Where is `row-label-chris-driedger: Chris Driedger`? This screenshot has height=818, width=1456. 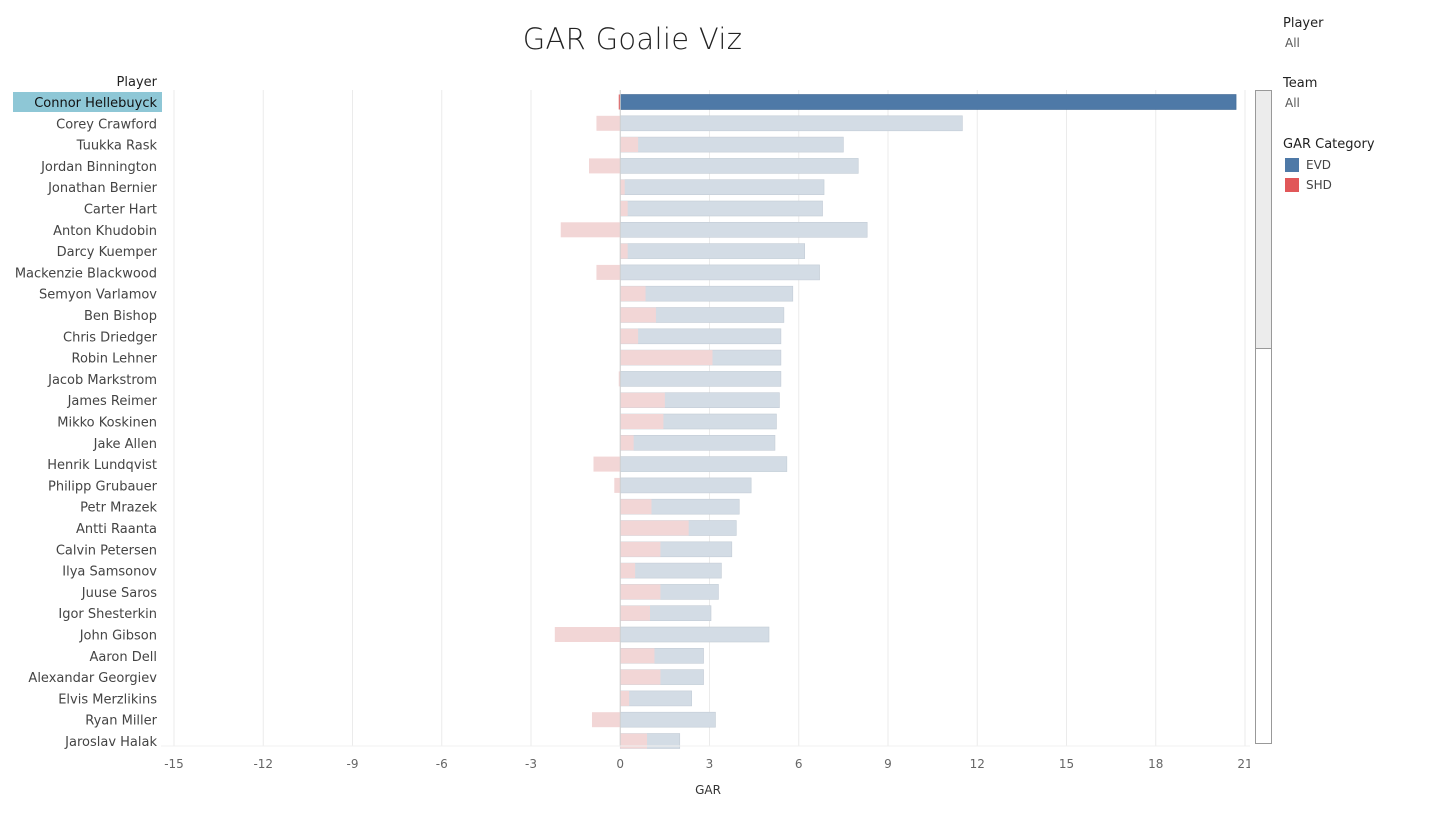
row-label-chris-driedger: Chris Driedger is located at coordinates (110, 337).